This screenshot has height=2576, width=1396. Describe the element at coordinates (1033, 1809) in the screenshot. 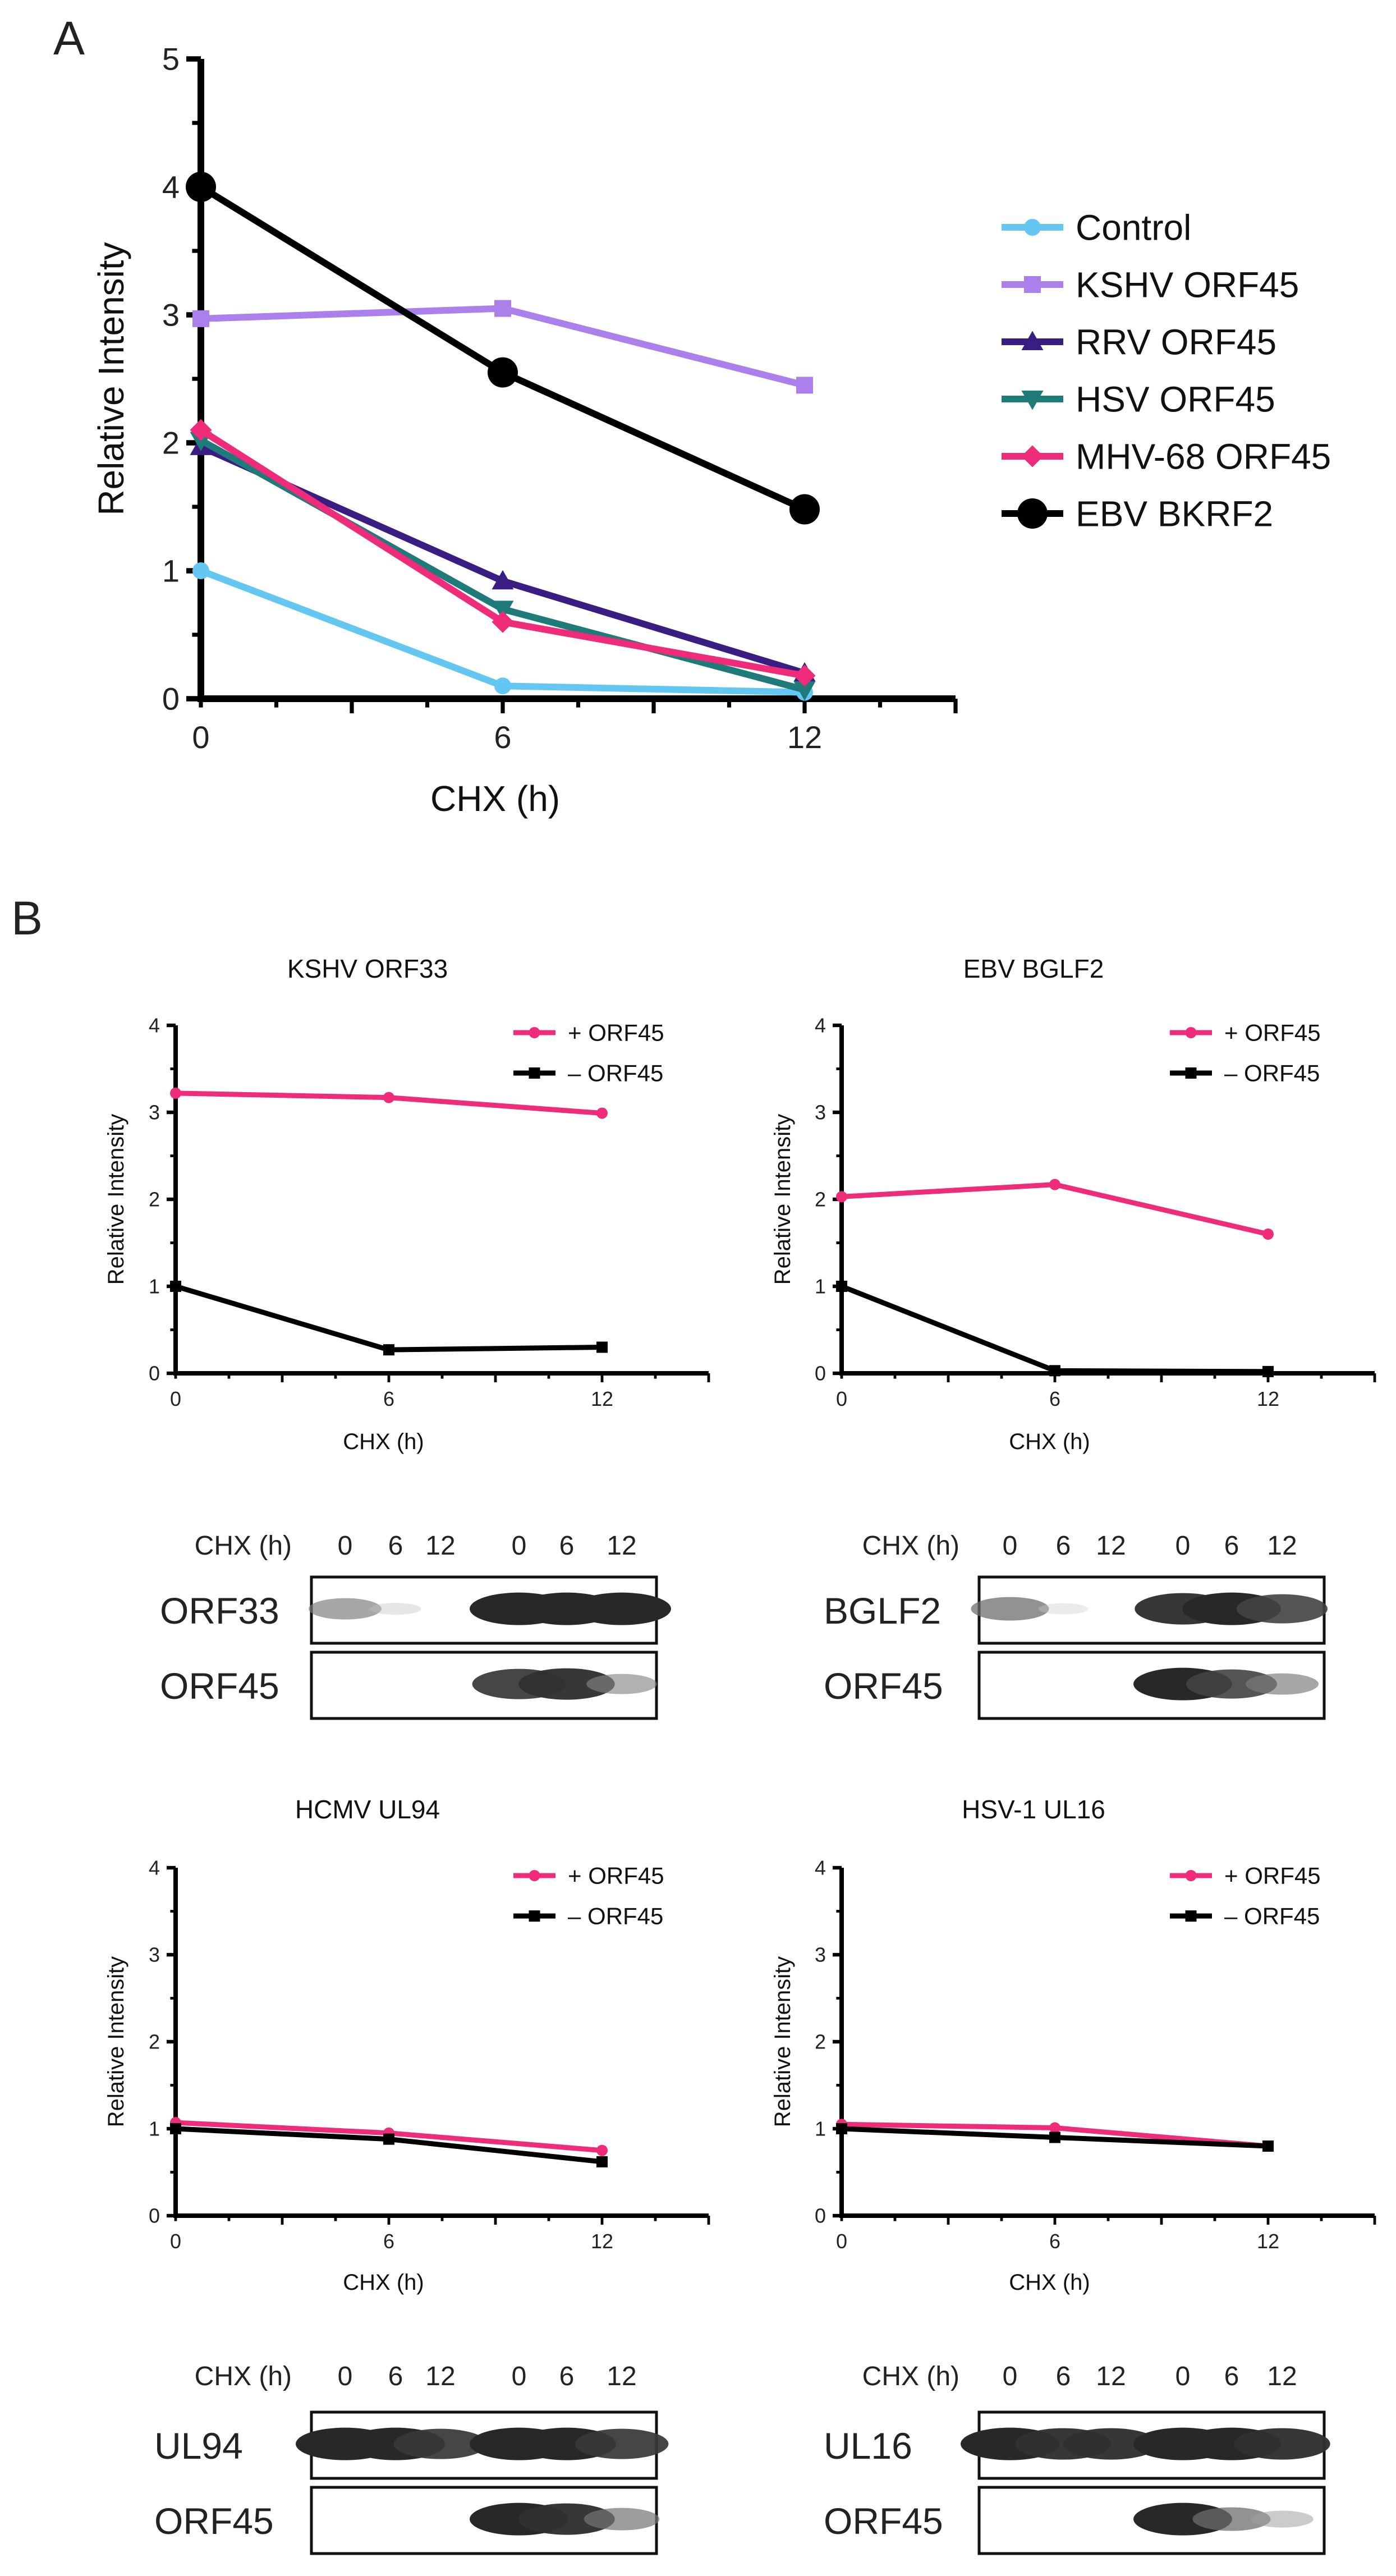

I see `chart-title: HSV-1 UL16` at that location.